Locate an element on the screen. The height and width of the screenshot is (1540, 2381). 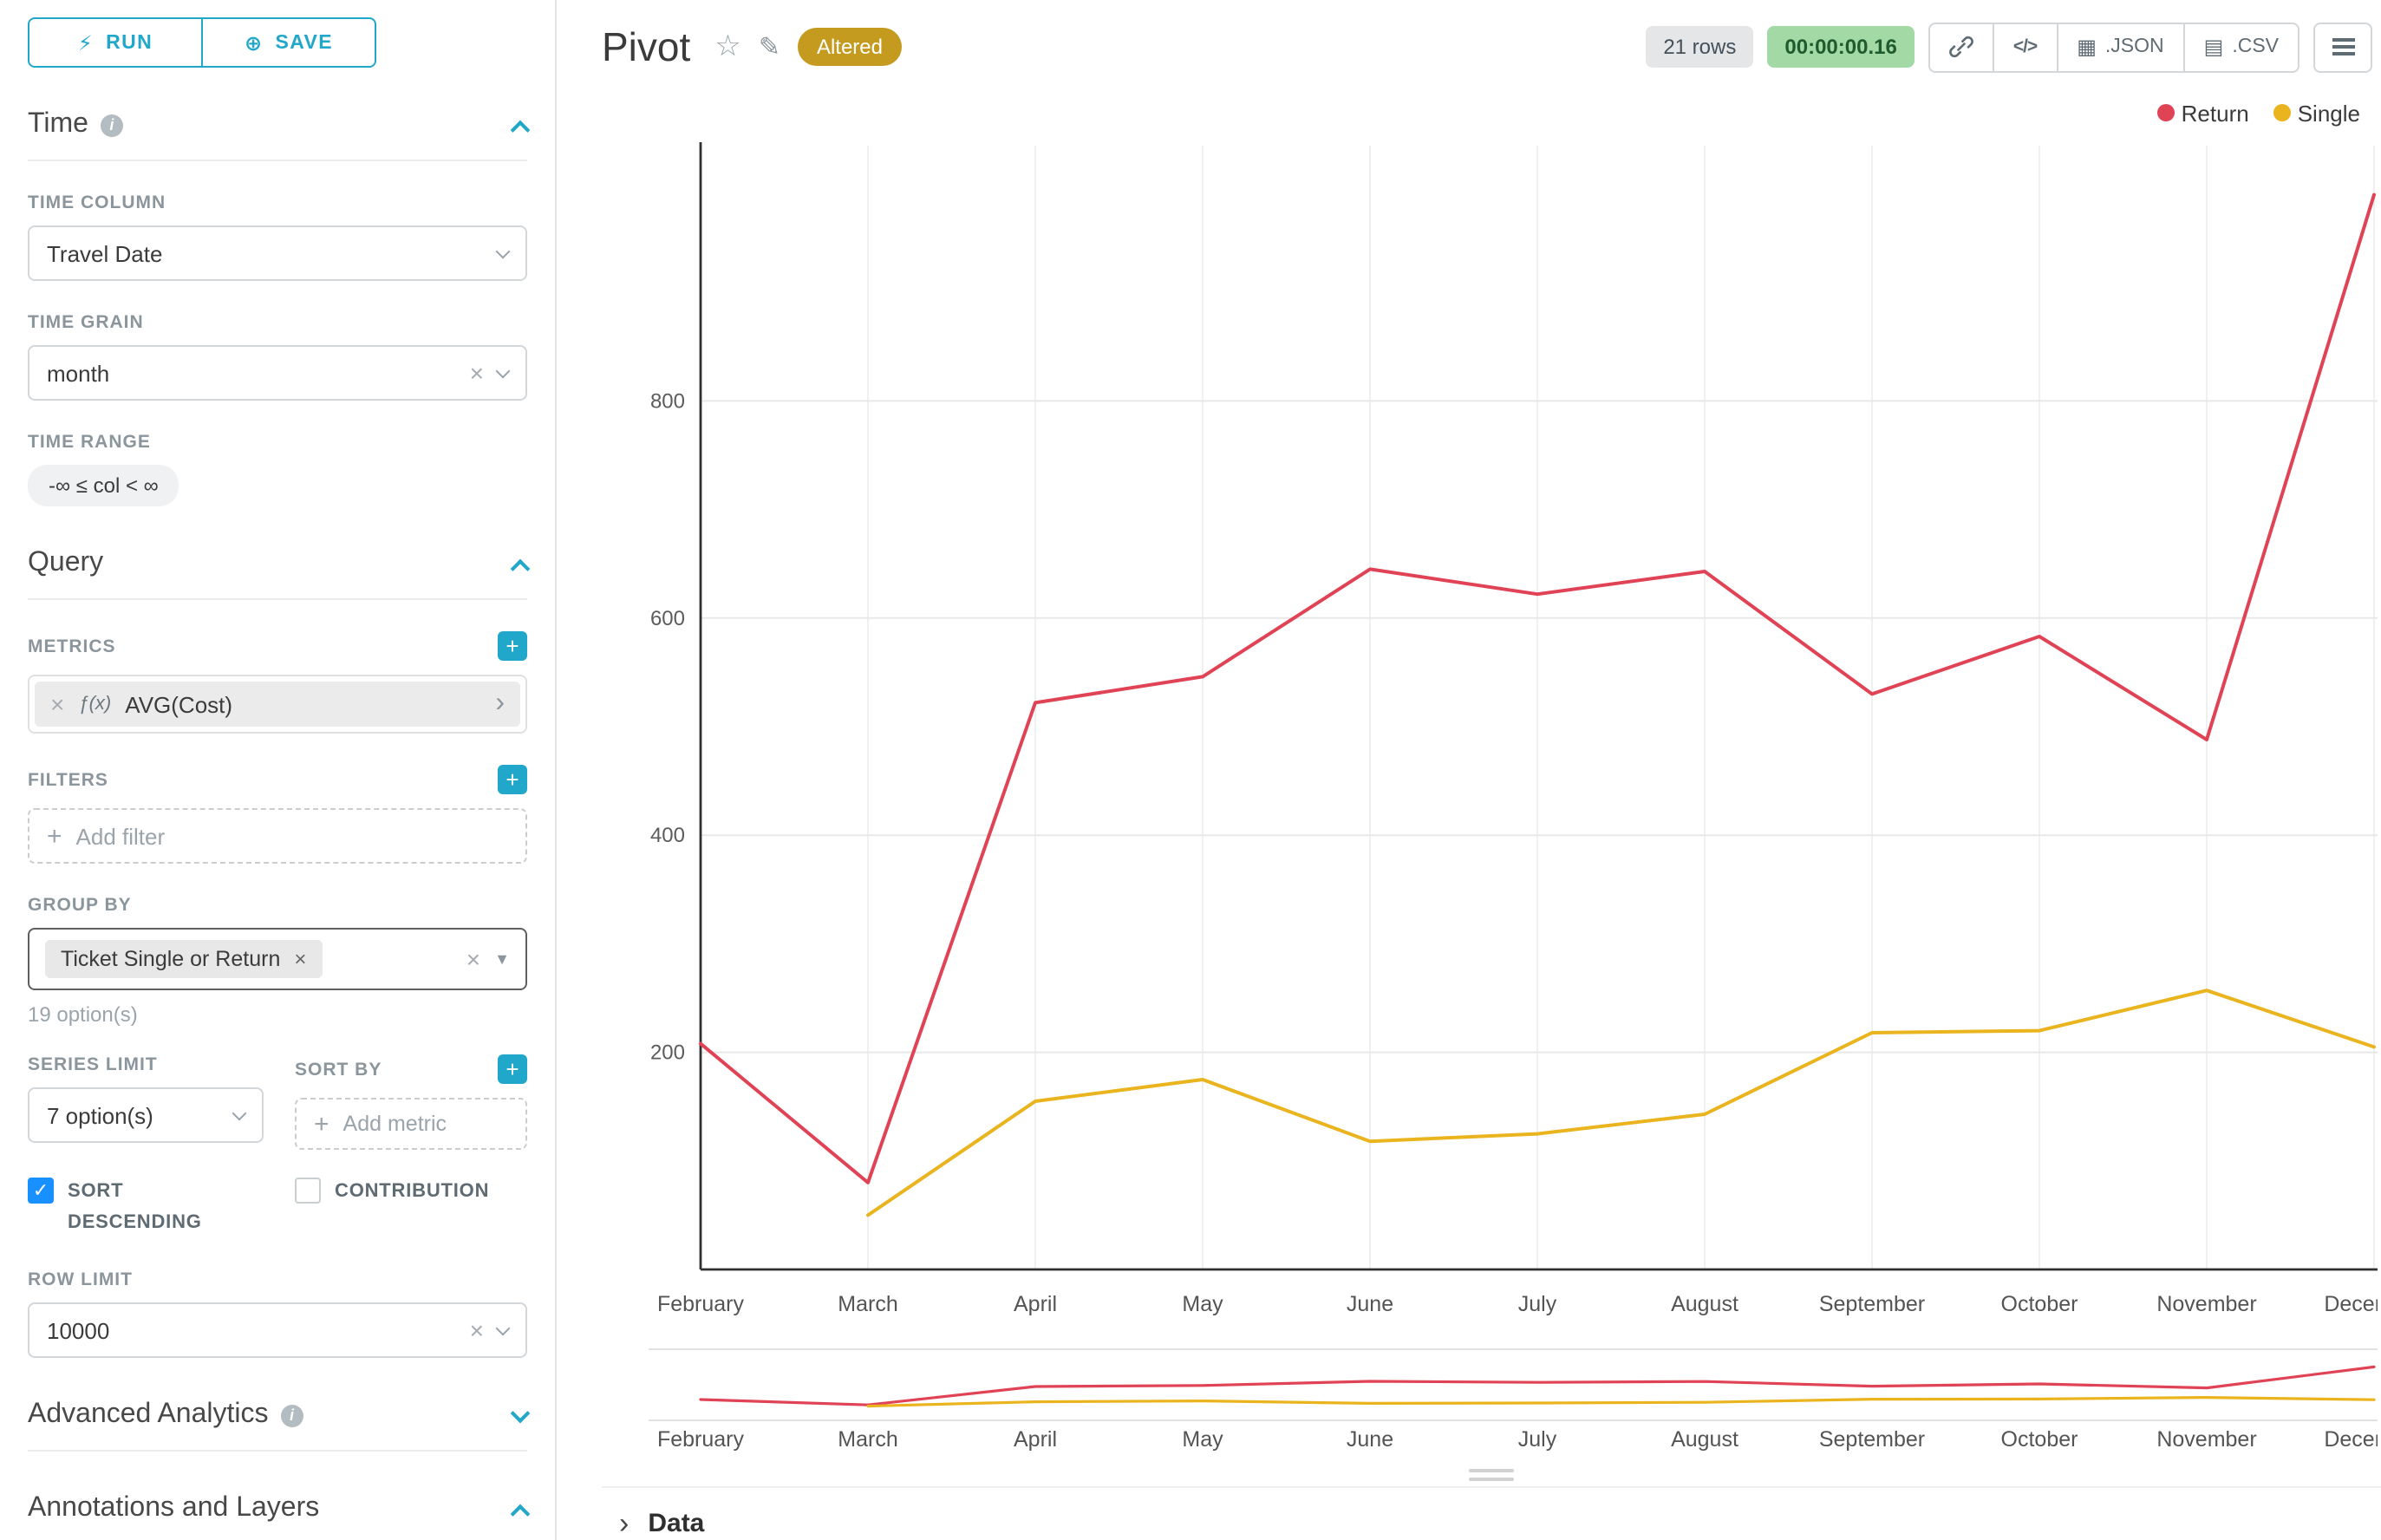
advanced-analytics-section-header: Advanced Analytics i is located at coordinates (279, 1426).